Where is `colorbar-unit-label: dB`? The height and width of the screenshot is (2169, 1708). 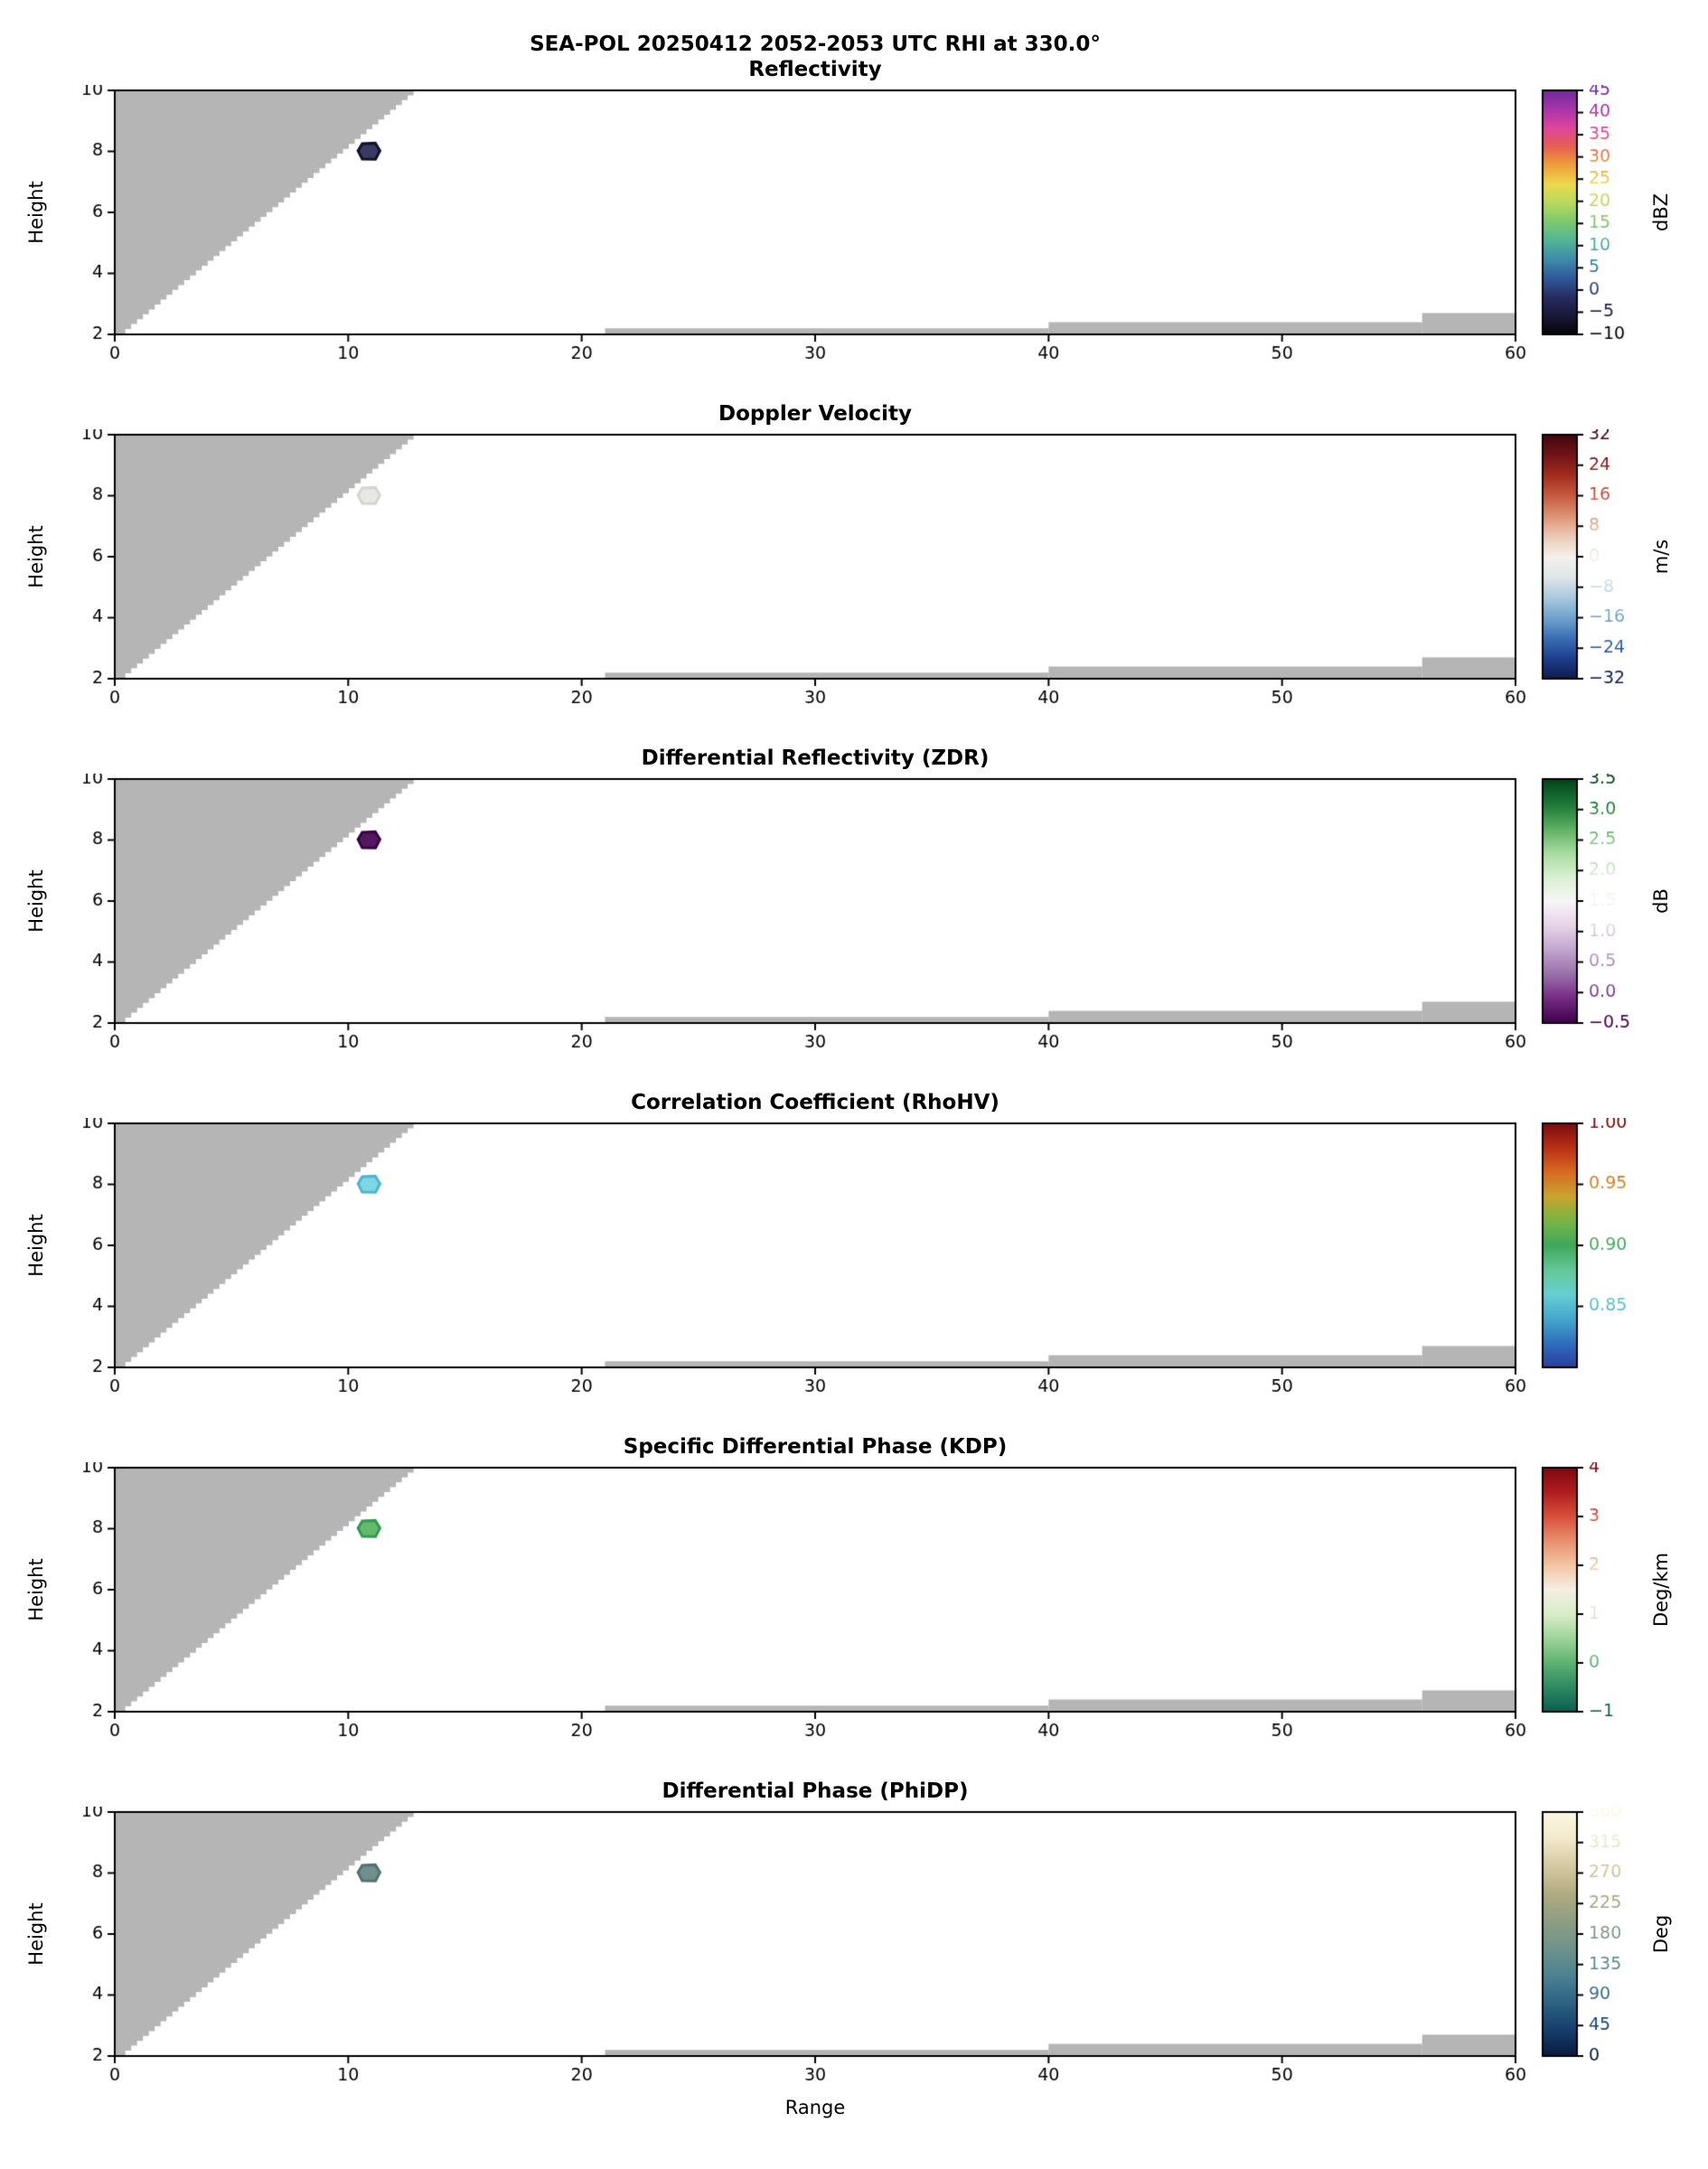
colorbar-unit-label: dB is located at coordinates (1661, 901).